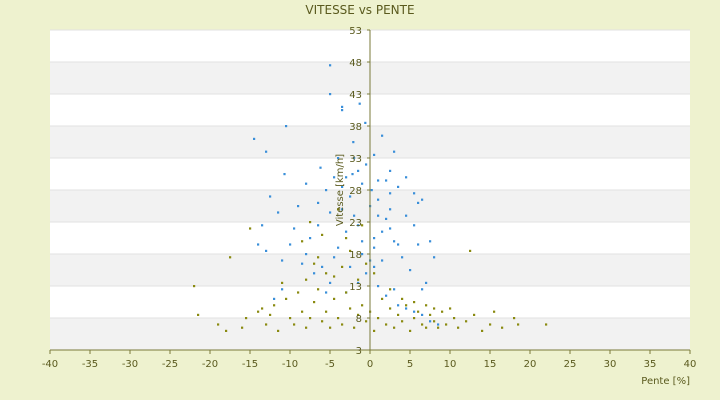 The image size is (720, 400). Describe the element at coordinates (355, 223) in the screenshot. I see `y-tick-label: 23` at that location.